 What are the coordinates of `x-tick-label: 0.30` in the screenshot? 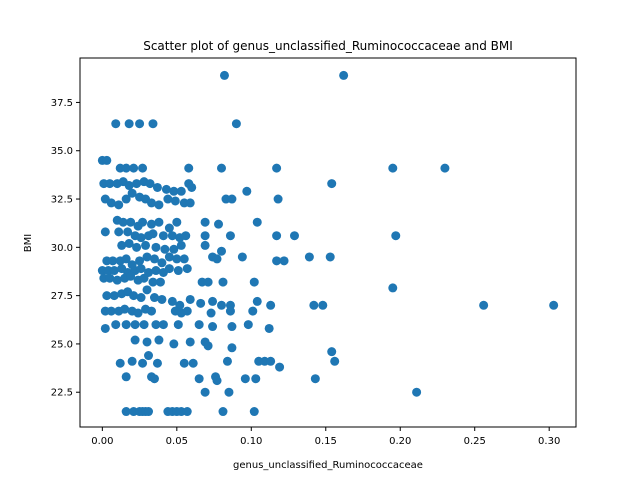 It's located at (549, 441).